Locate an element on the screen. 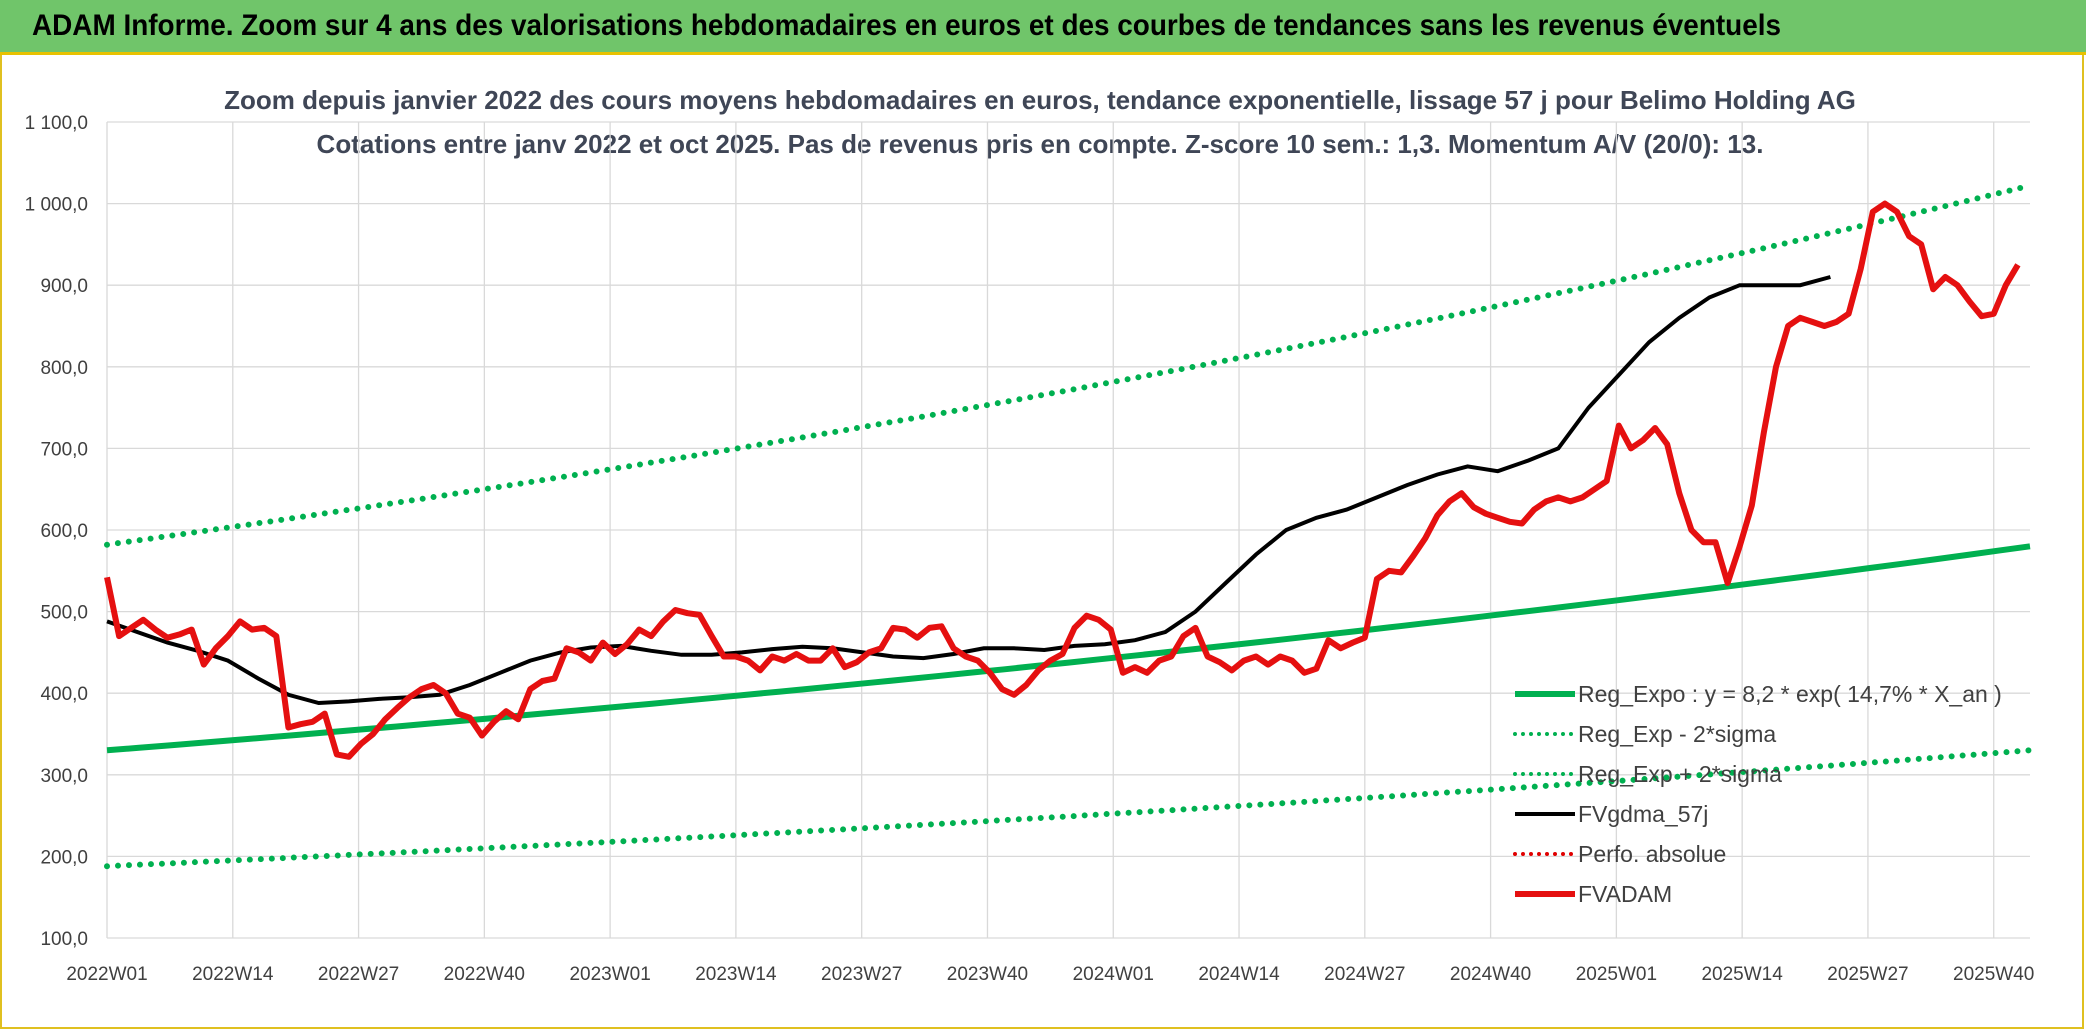  y-tick-label: 100,0 is located at coordinates (64, 939).